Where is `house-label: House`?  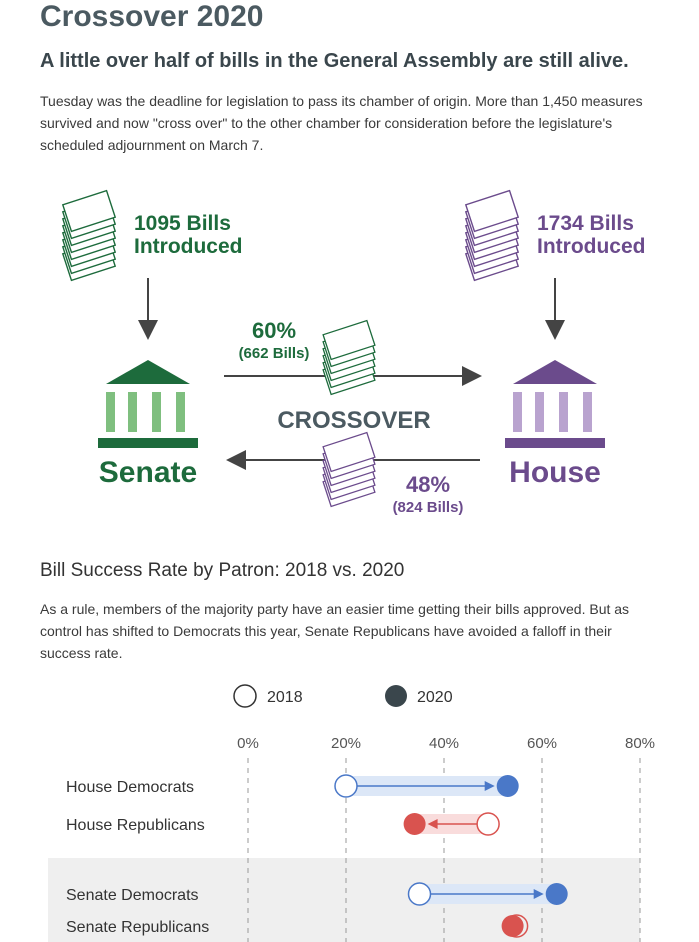 house-label: House is located at coordinates (555, 472).